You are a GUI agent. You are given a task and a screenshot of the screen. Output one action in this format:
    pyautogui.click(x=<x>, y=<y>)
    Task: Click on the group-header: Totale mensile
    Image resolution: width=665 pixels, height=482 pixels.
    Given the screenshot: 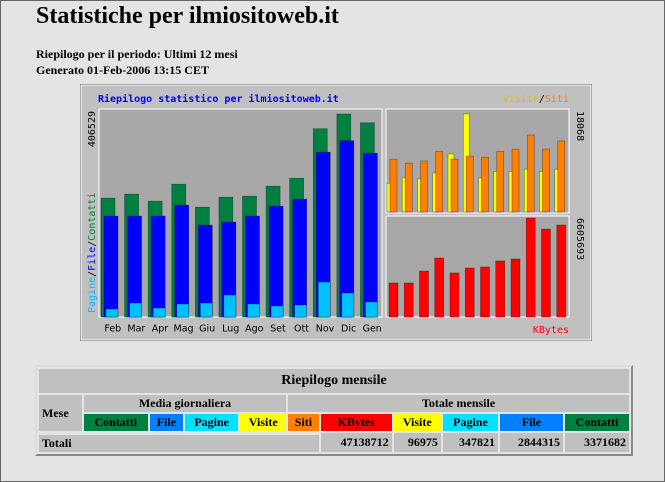 What is the action you would take?
    pyautogui.click(x=458, y=403)
    